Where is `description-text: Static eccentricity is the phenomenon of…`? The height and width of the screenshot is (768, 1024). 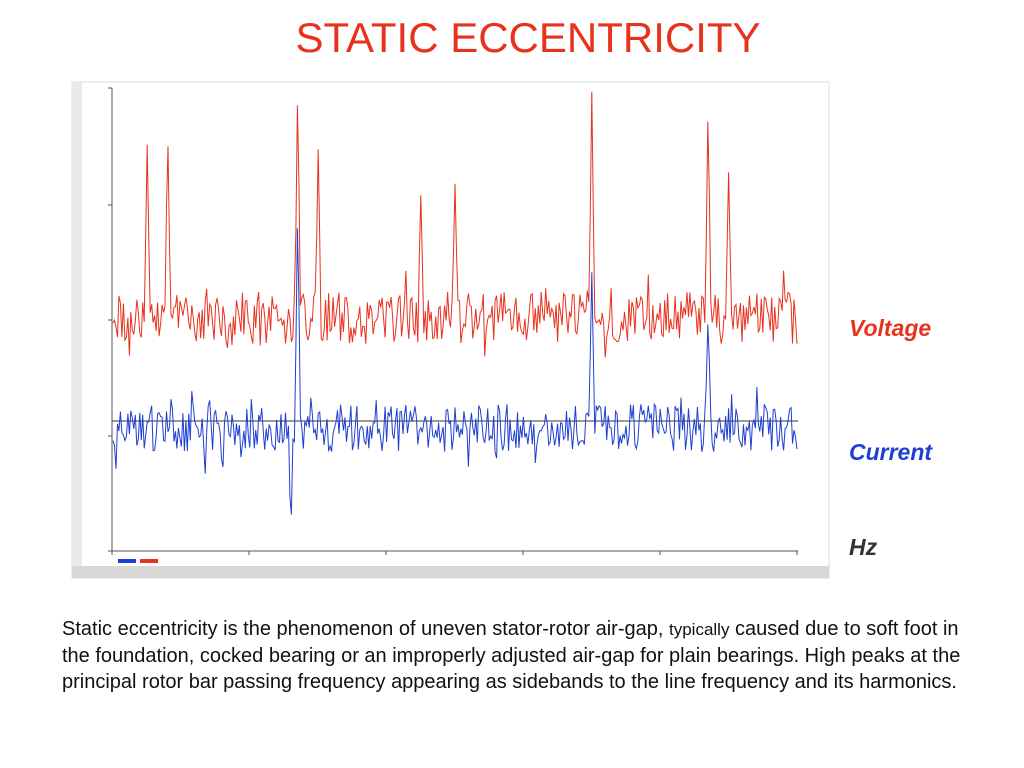
description-text: Static eccentricity is the phenomenon of… is located at coordinates (514, 655).